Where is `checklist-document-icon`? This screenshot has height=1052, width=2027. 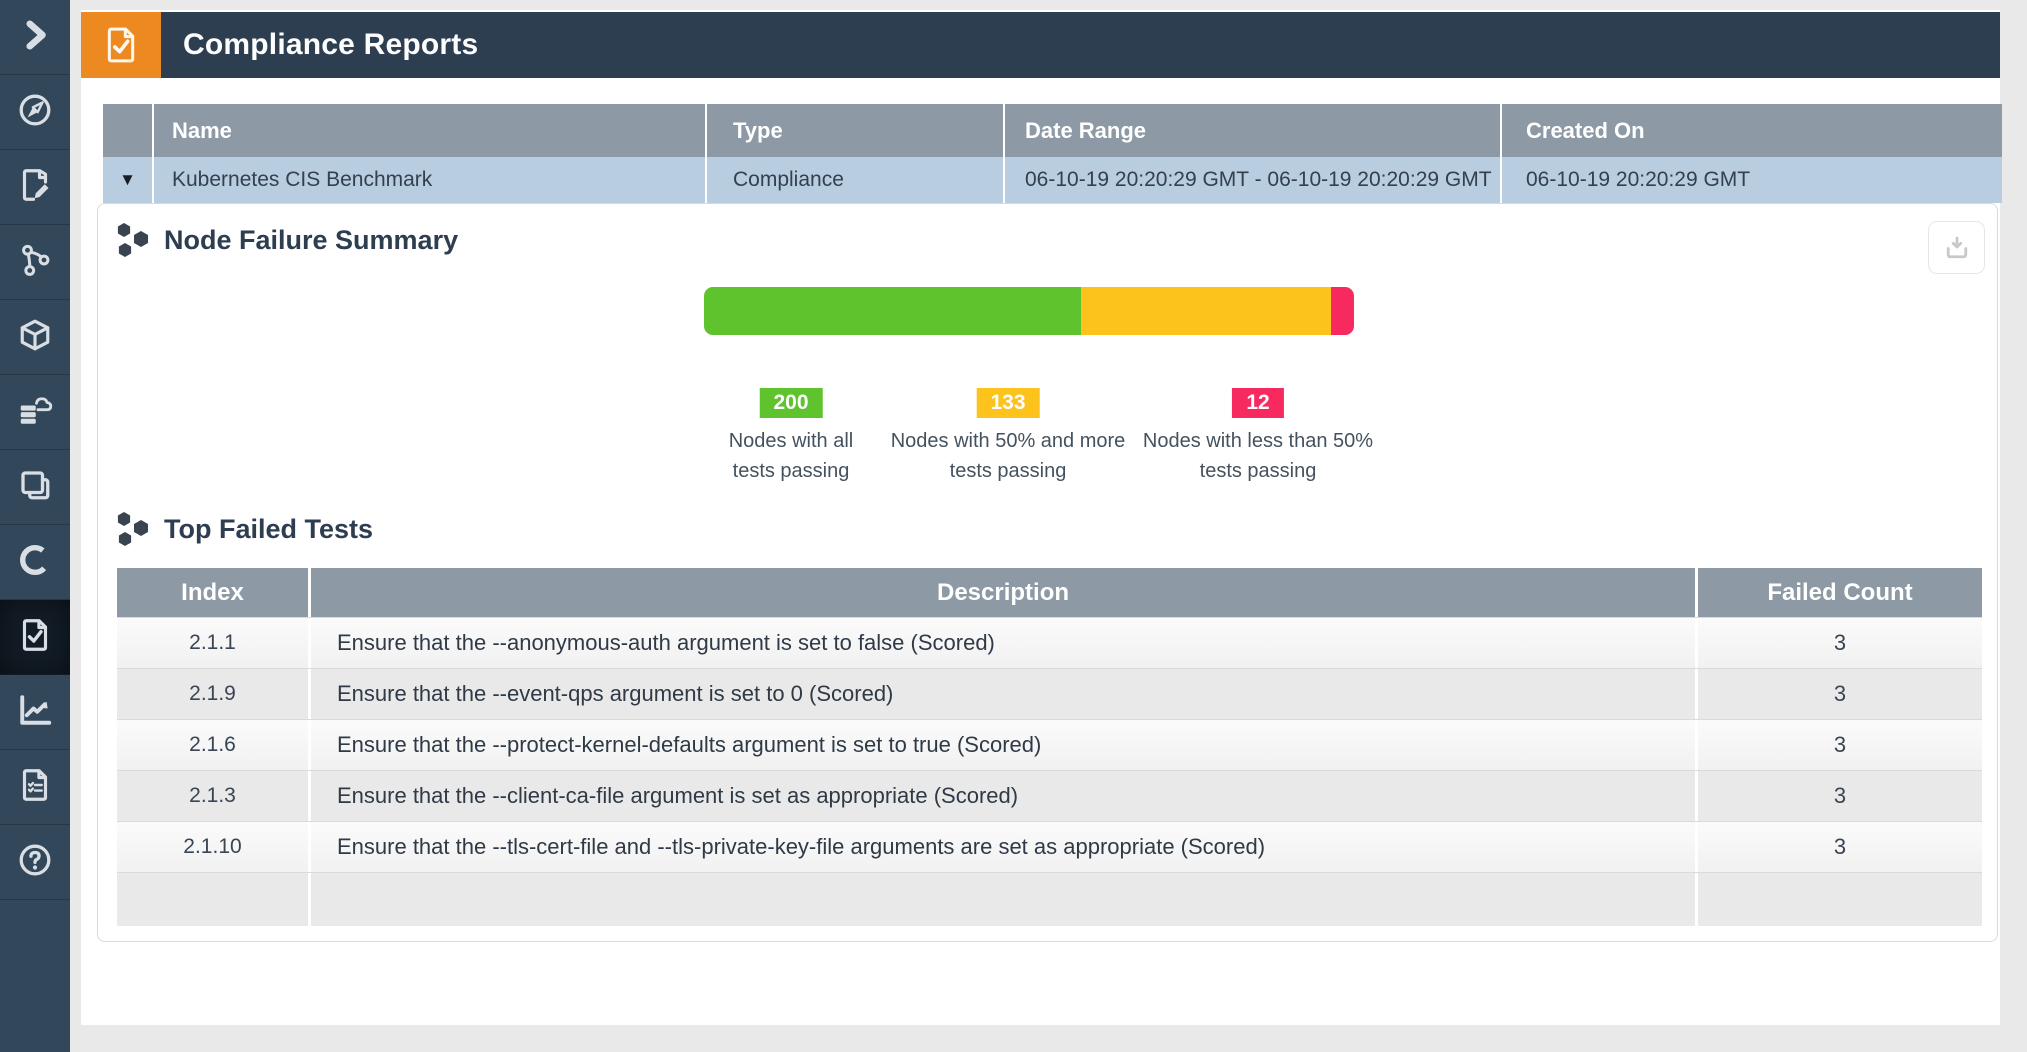 checklist-document-icon is located at coordinates (35, 787).